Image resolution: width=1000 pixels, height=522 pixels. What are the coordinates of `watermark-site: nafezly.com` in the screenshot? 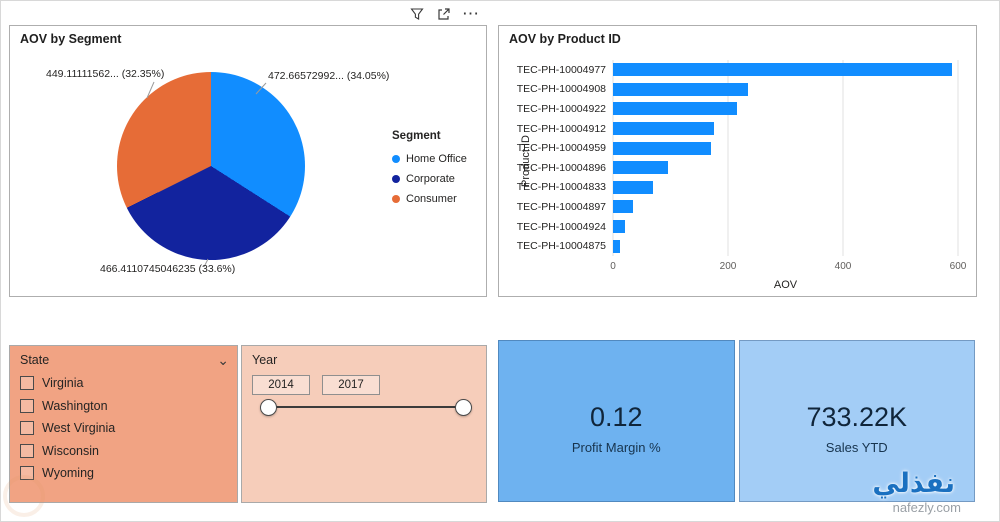 It's located at (926, 507).